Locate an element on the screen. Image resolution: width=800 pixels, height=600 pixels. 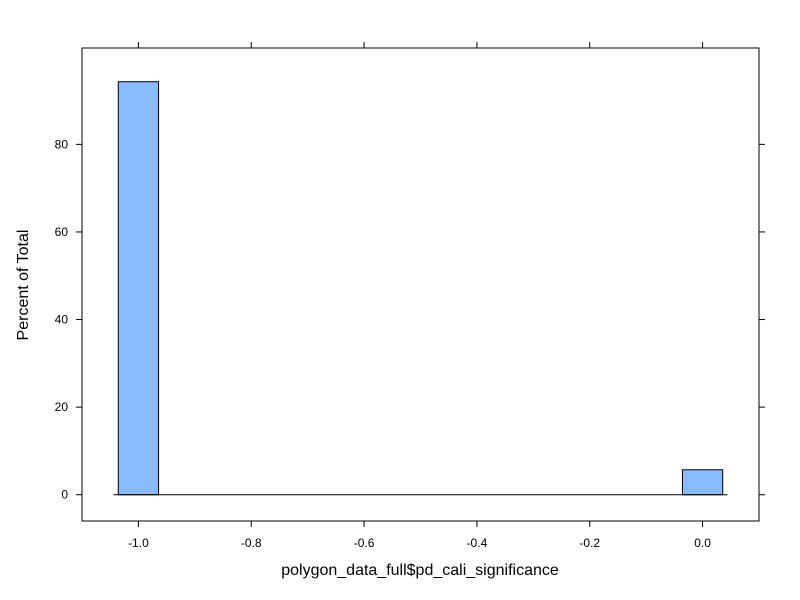
y-tick-label: 60 is located at coordinates (62, 232).